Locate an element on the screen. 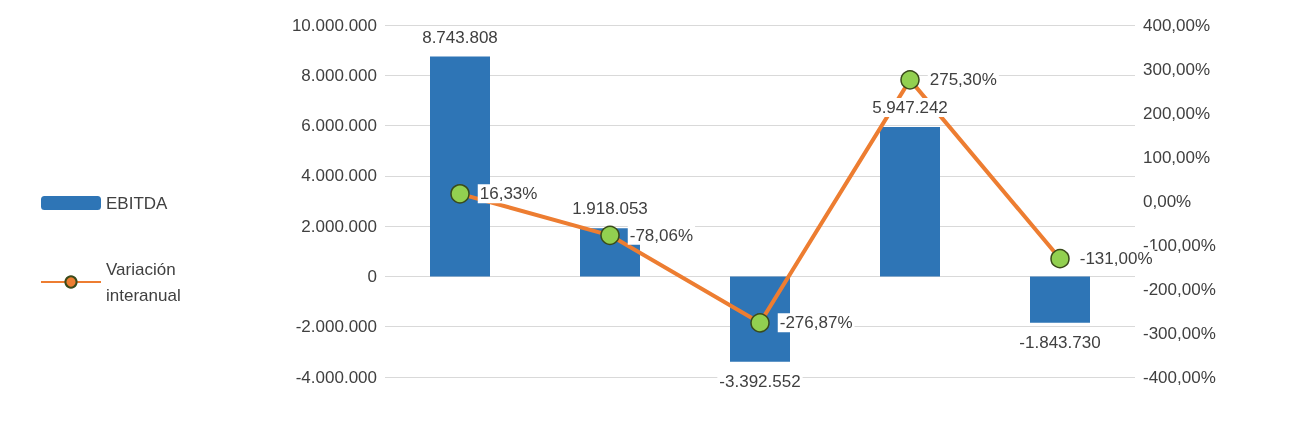 This screenshot has width=1295, height=421. y2-tick-label: -400,00% is located at coordinates (1179, 377).